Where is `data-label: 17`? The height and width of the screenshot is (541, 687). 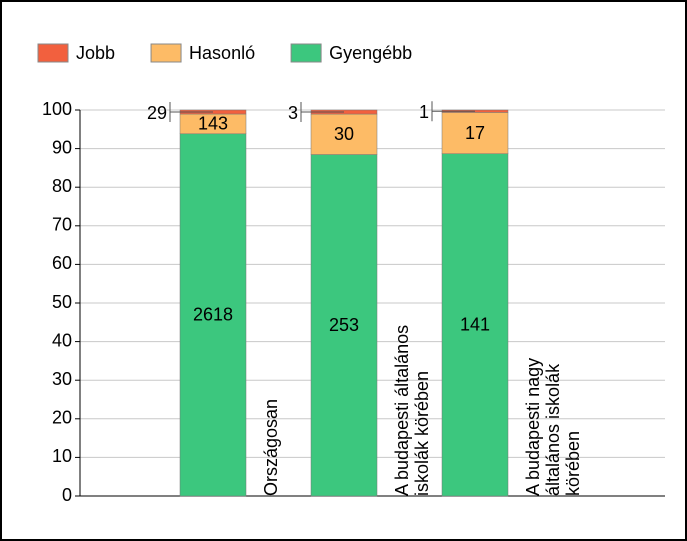
data-label: 17 is located at coordinates (475, 133).